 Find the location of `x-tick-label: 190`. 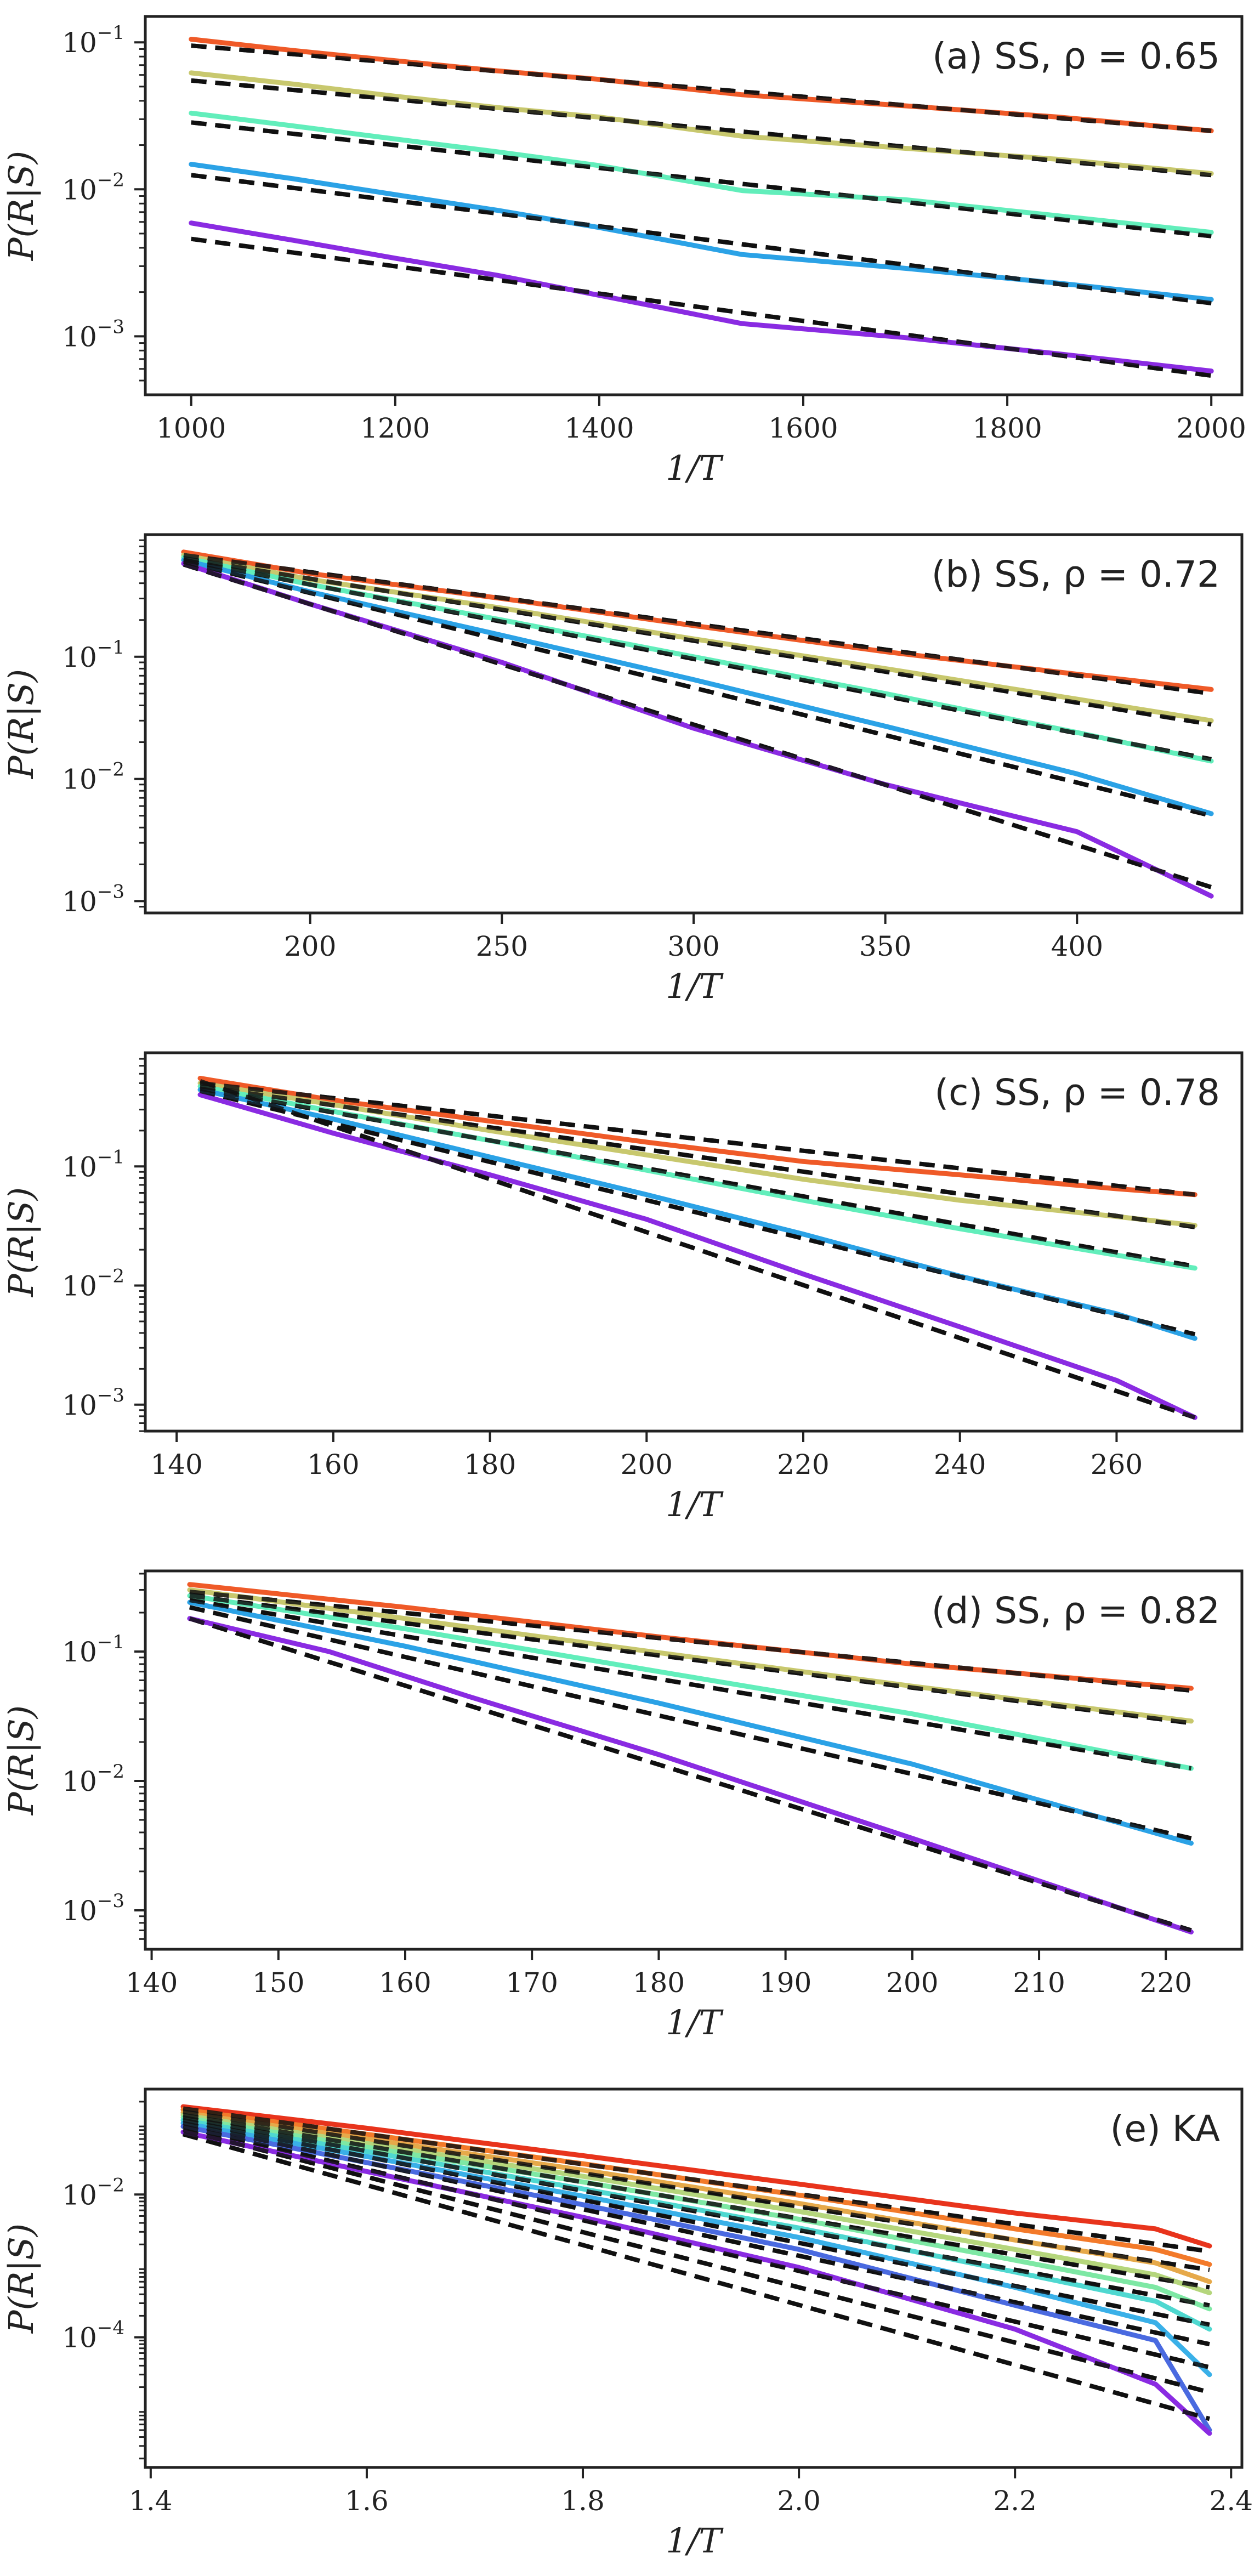

x-tick-label: 190 is located at coordinates (785, 1983).